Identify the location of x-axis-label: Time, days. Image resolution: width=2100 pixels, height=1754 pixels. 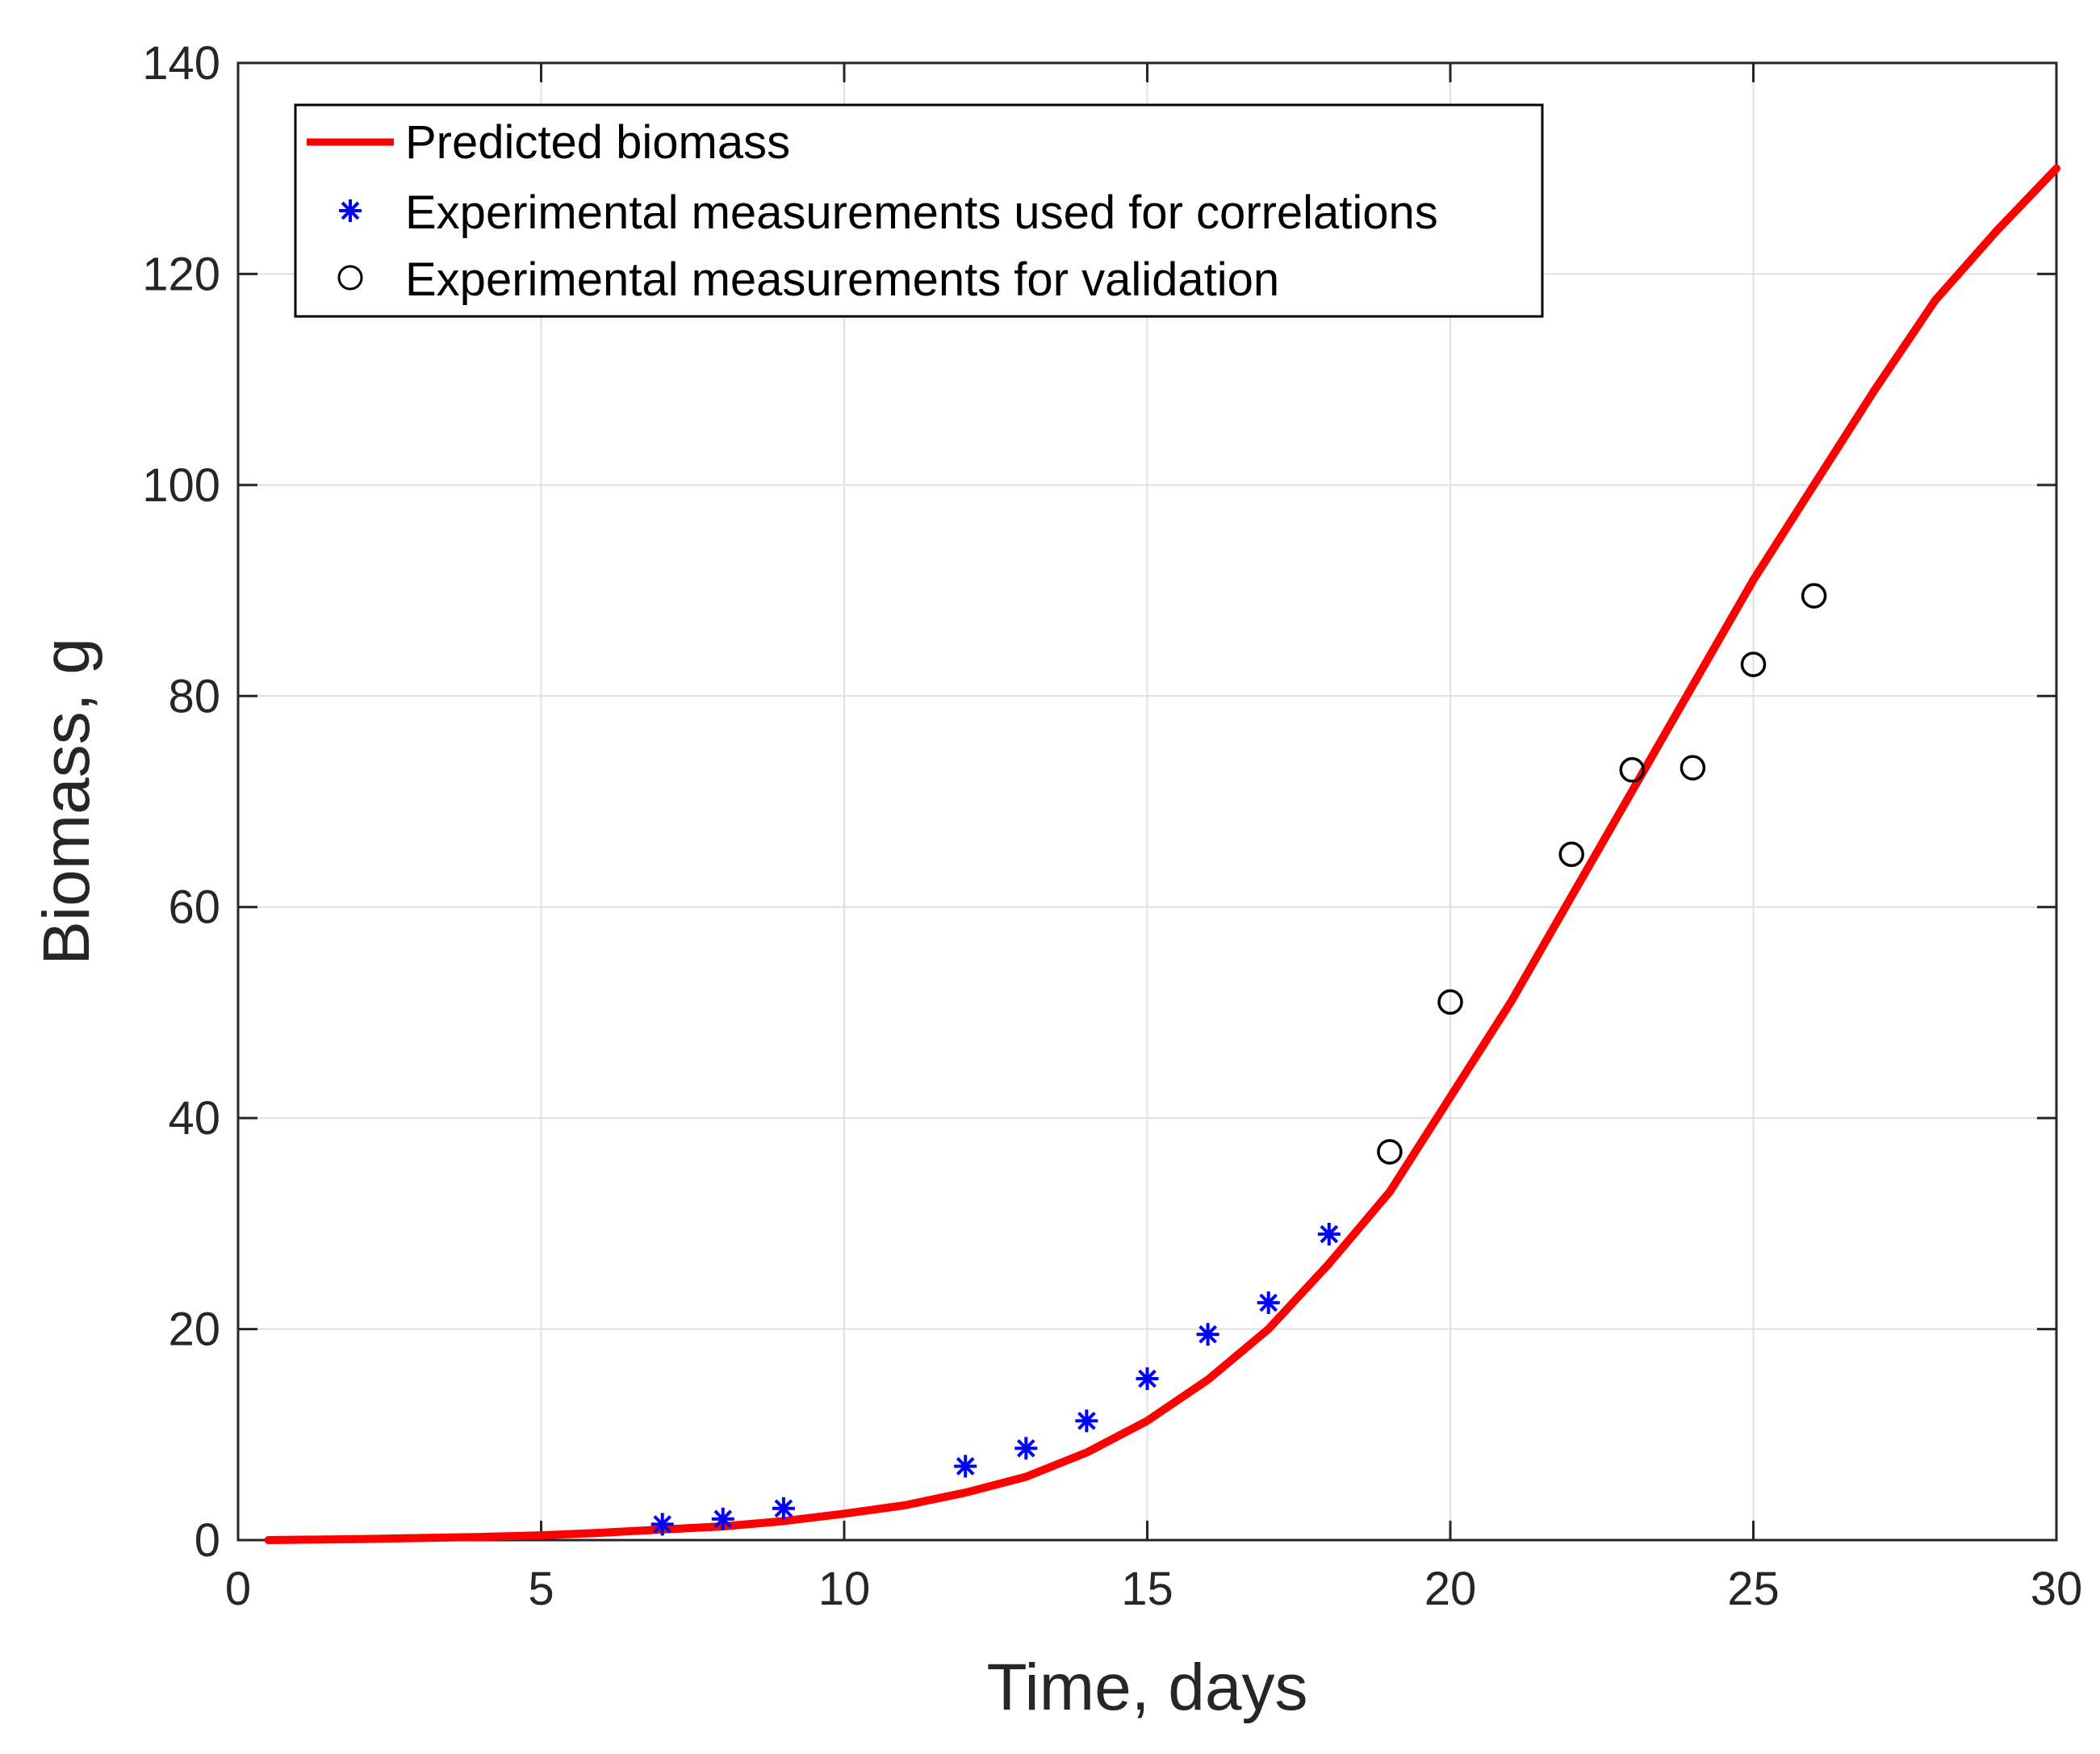
(1147, 1688).